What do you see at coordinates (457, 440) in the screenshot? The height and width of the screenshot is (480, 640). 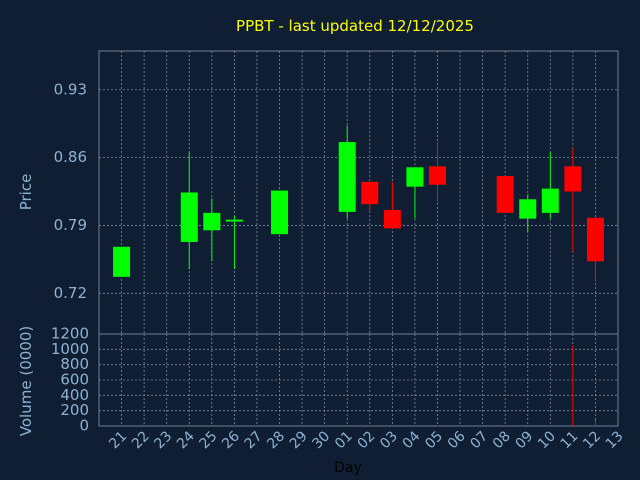 I see `x-tick-label: 06` at bounding box center [457, 440].